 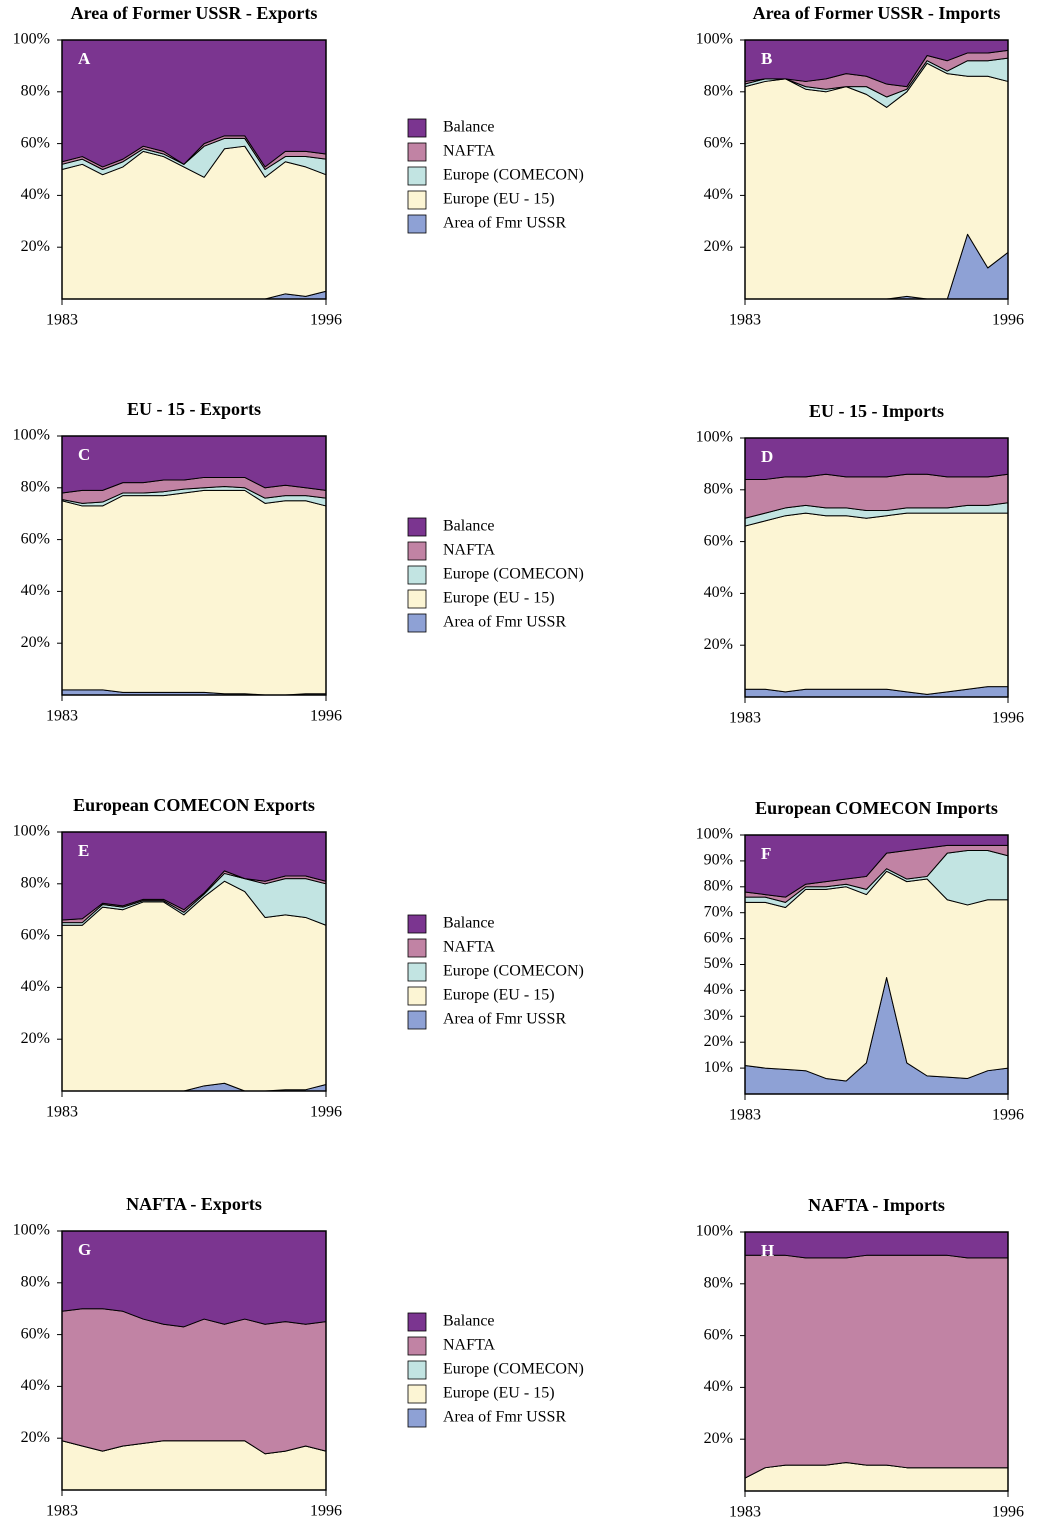 What do you see at coordinates (194, 13) in the screenshot?
I see `chart-title: Area of Former USSR - Exports` at bounding box center [194, 13].